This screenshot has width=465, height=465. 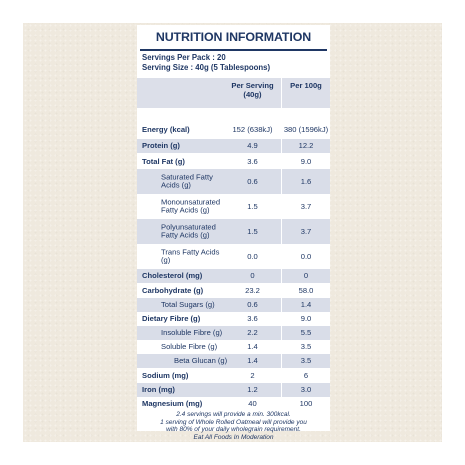 I want to click on row-cholesterol: Cholesterol (mg) 0 0, so click(x=233, y=276).